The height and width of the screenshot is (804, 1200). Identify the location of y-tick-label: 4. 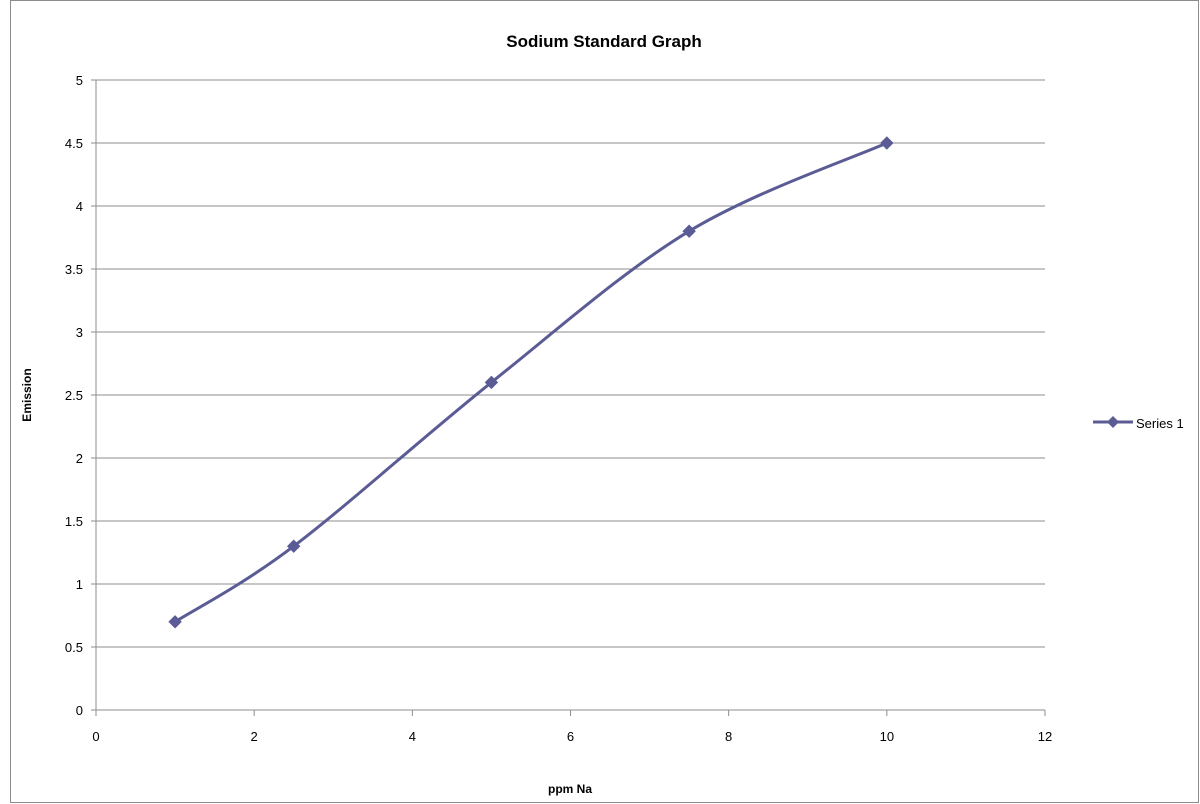
(79, 206).